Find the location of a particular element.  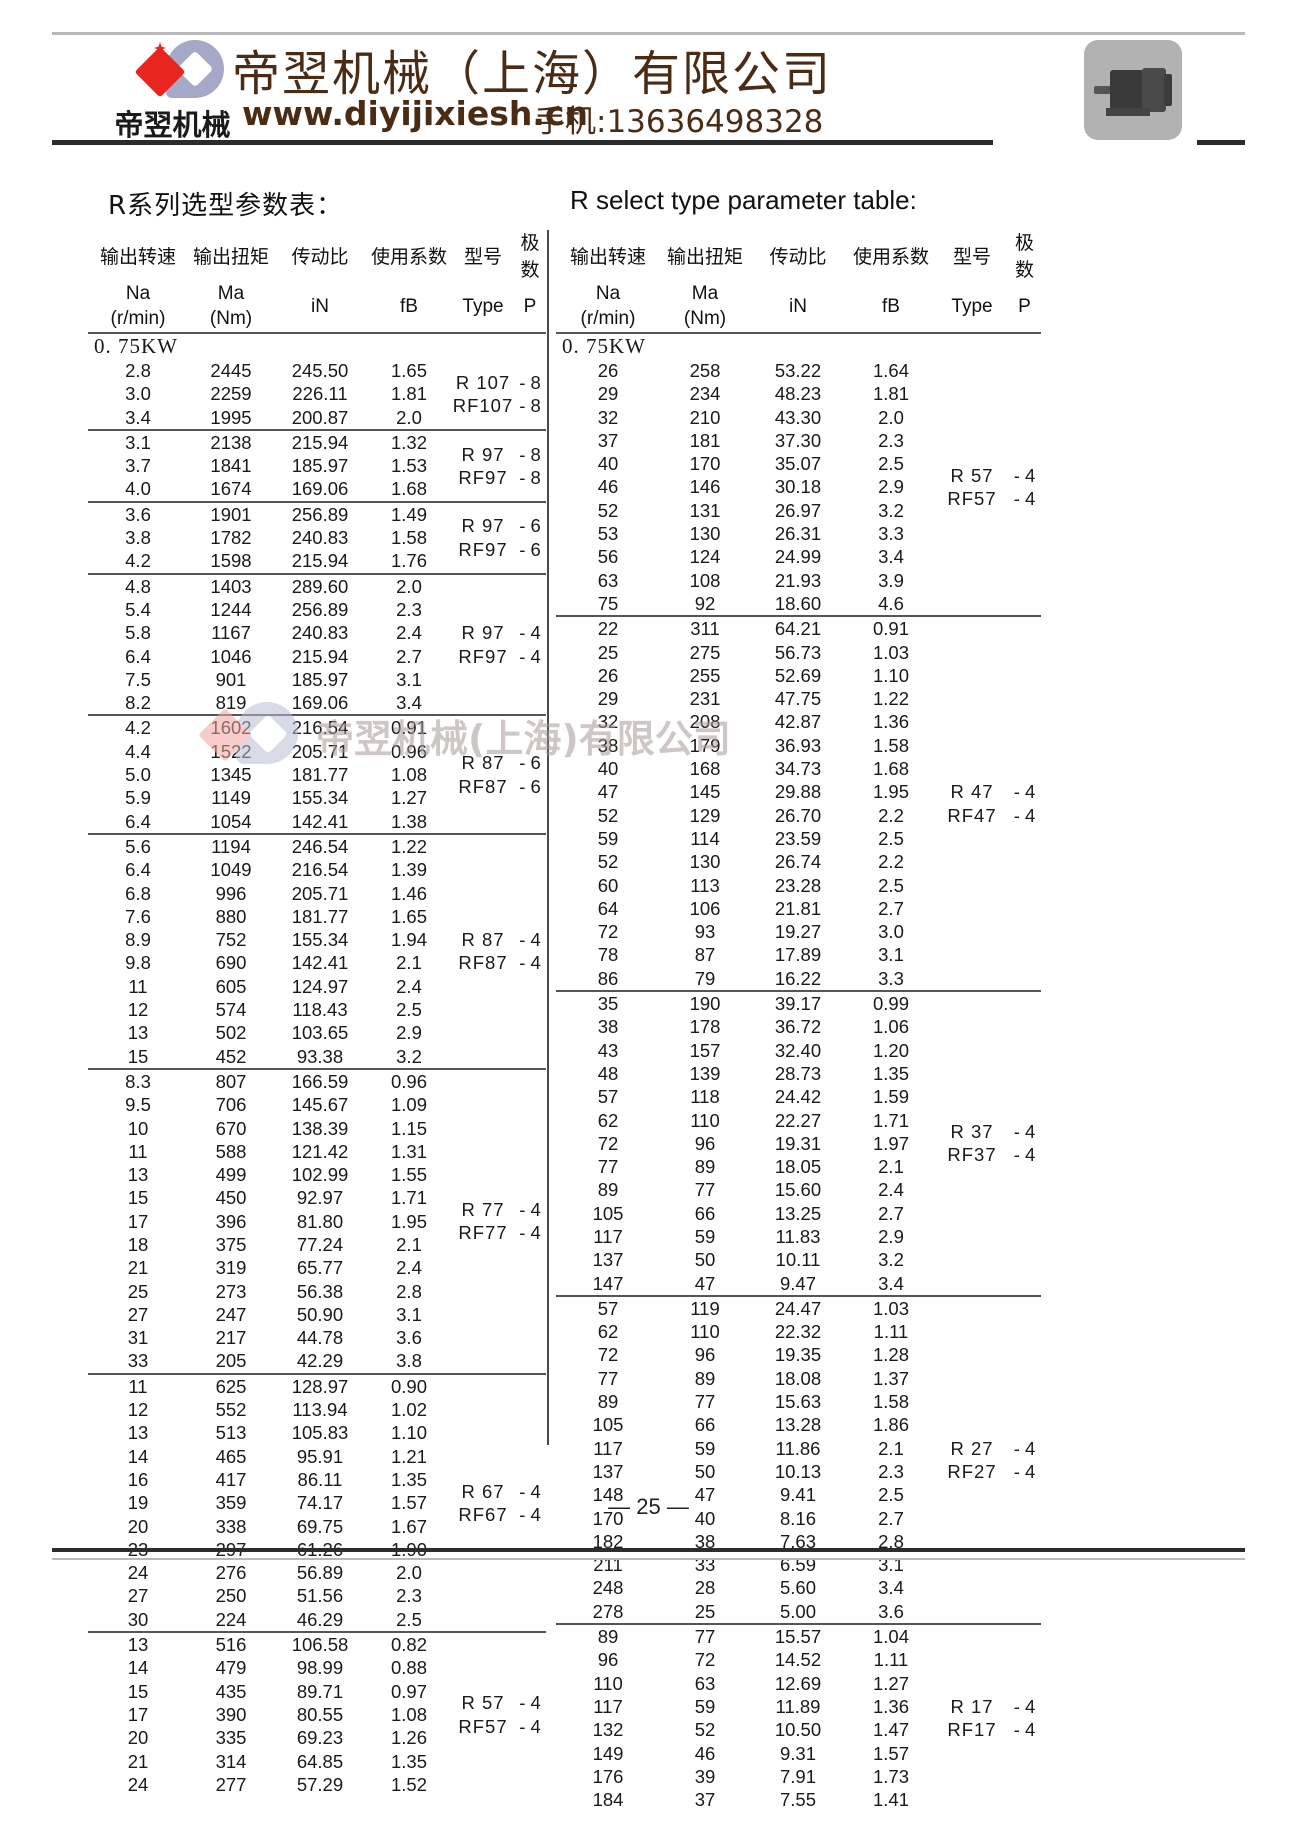

table-row: 46 146 30.18 2.9 is located at coordinates (798, 486).